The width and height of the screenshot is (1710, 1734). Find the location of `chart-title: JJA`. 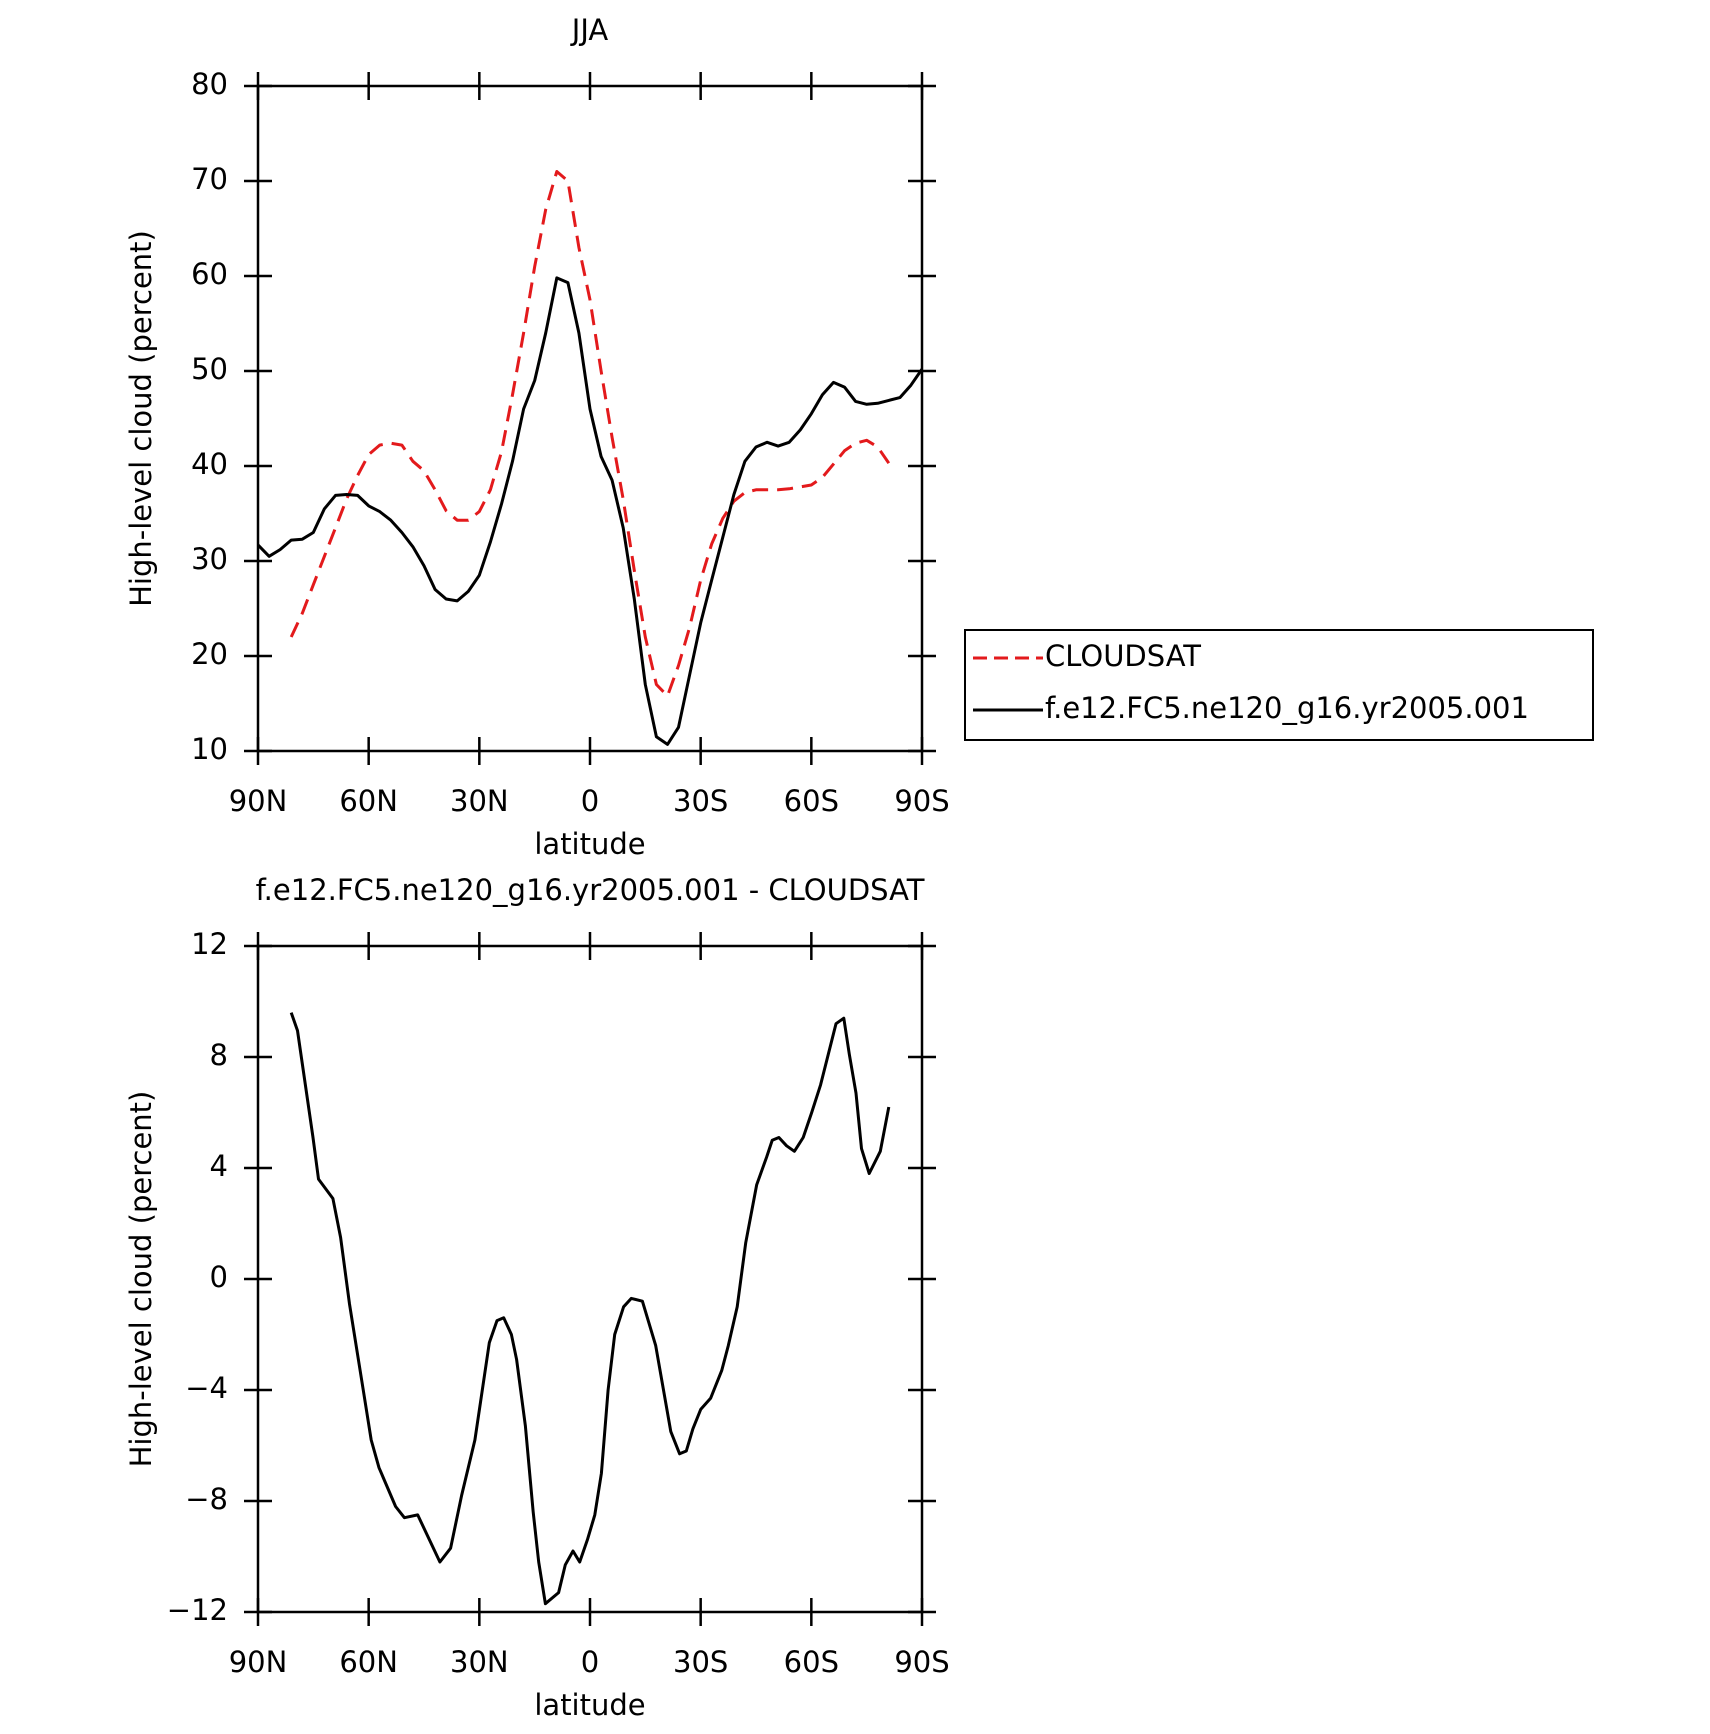

chart-title: JJA is located at coordinates (589, 30).